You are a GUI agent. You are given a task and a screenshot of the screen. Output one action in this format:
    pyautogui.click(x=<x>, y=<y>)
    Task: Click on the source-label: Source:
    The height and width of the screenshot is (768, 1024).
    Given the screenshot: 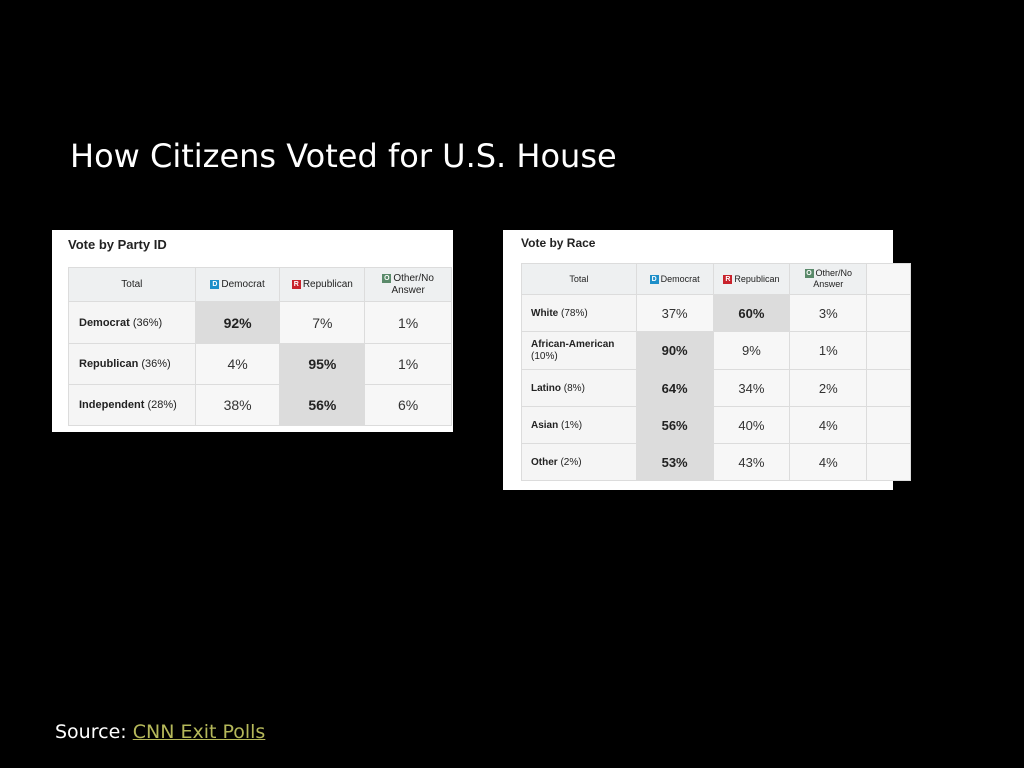 What is the action you would take?
    pyautogui.click(x=91, y=732)
    